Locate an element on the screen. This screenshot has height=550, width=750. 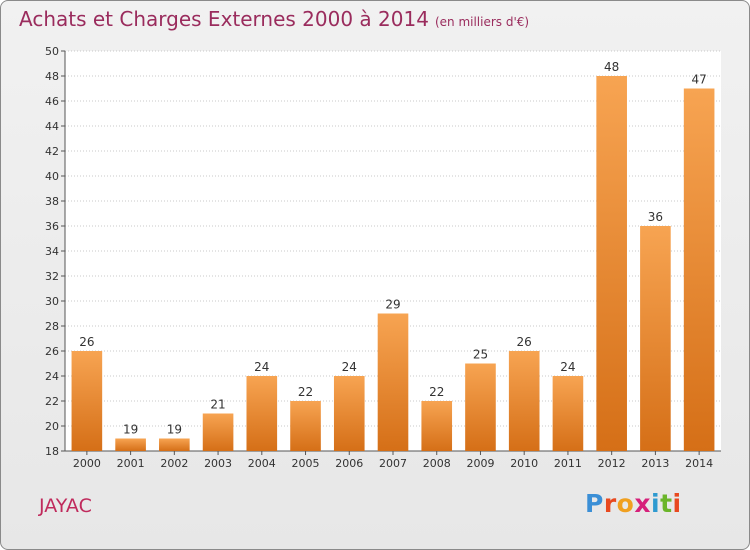
x-tick-label-2003: 2003 is located at coordinates (218, 463).